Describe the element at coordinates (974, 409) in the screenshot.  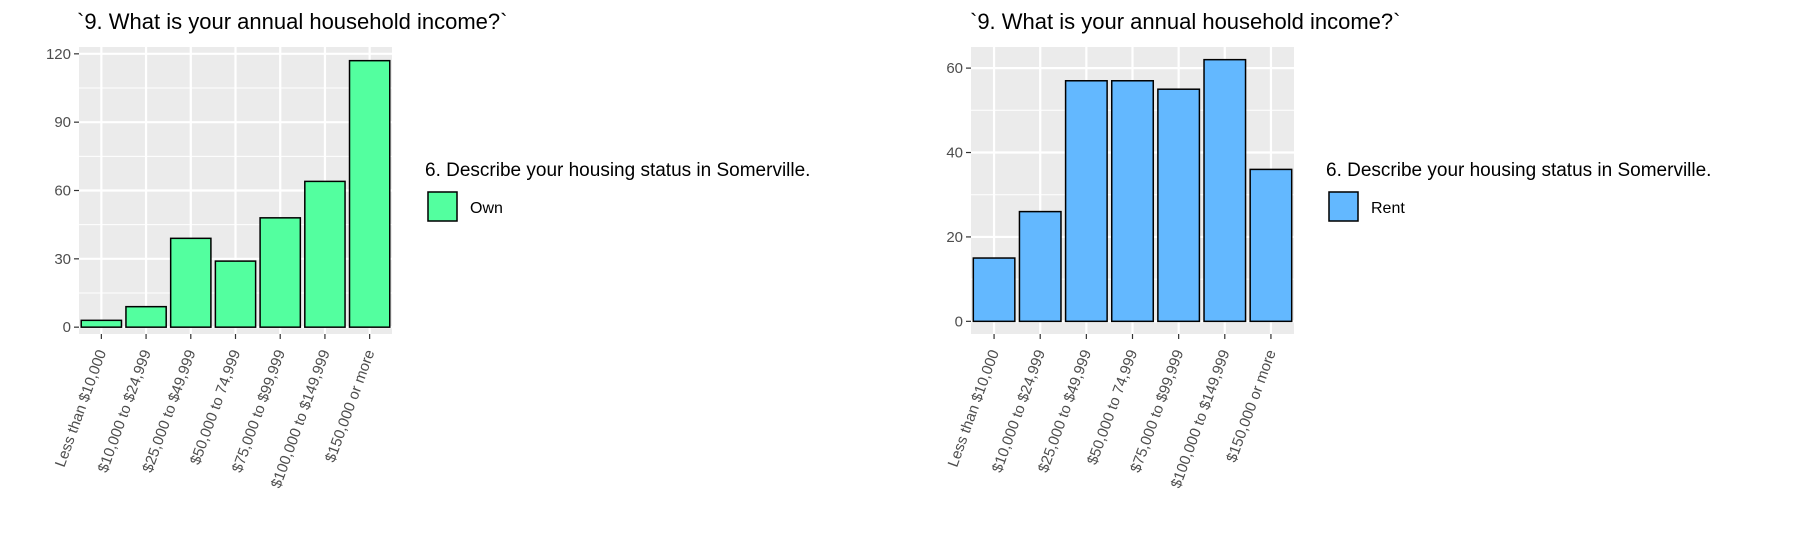
I see `x-tick-label: Less than $10,000` at that location.